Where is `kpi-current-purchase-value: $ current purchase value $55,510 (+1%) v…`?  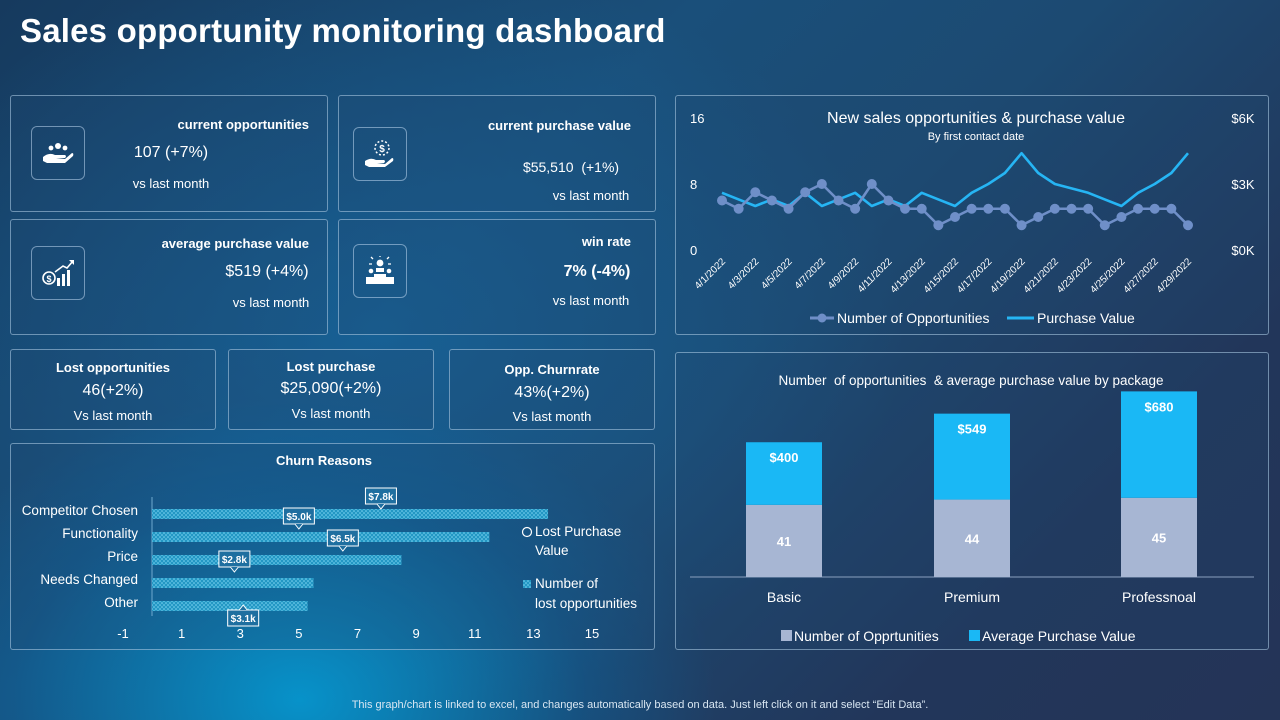
kpi-current-purchase-value: $ current purchase value $55,510 (+1%) v… is located at coordinates (497, 153).